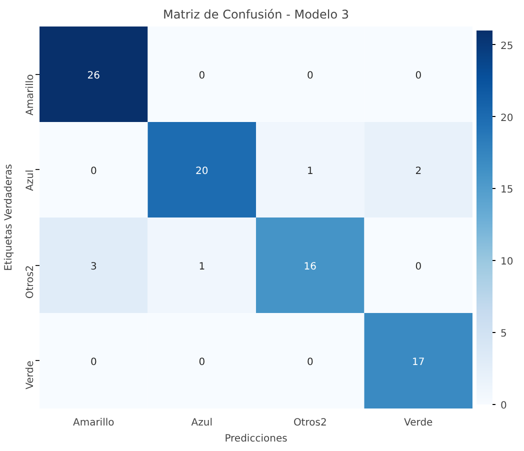 This screenshot has width=524, height=451. Describe the element at coordinates (93, 76) in the screenshot. I see `data-label: 26` at that location.